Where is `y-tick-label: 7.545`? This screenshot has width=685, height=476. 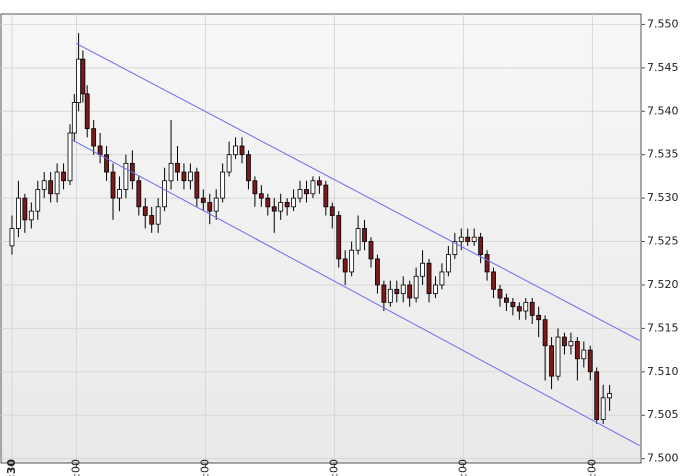
y-tick-label: 7.545 is located at coordinates (663, 67).